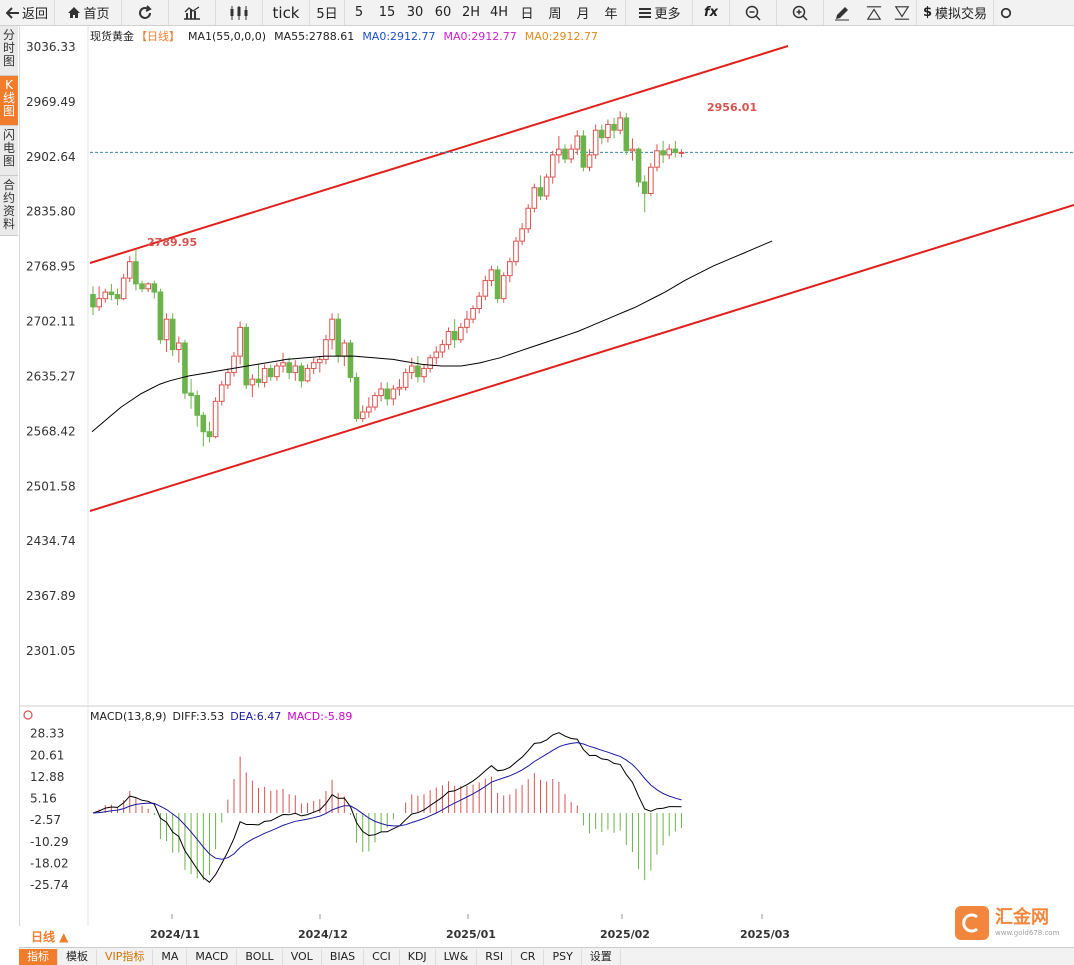 The image size is (1074, 965). I want to click on zoom-in-button, so click(800, 12).